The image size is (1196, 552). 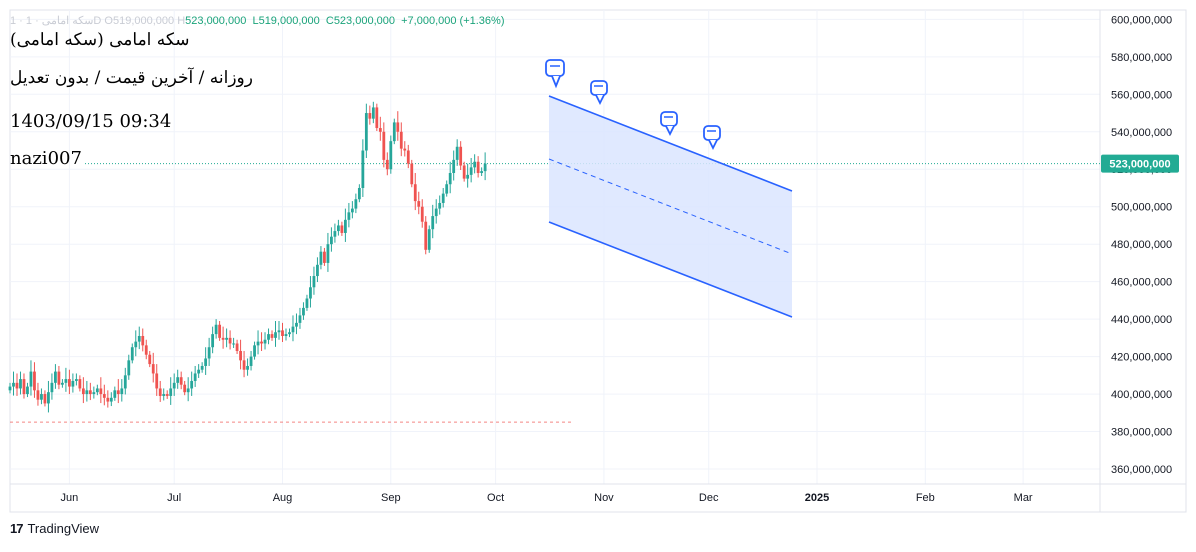 What do you see at coordinates (633, 105) in the screenshot?
I see `pointer-markers` at bounding box center [633, 105].